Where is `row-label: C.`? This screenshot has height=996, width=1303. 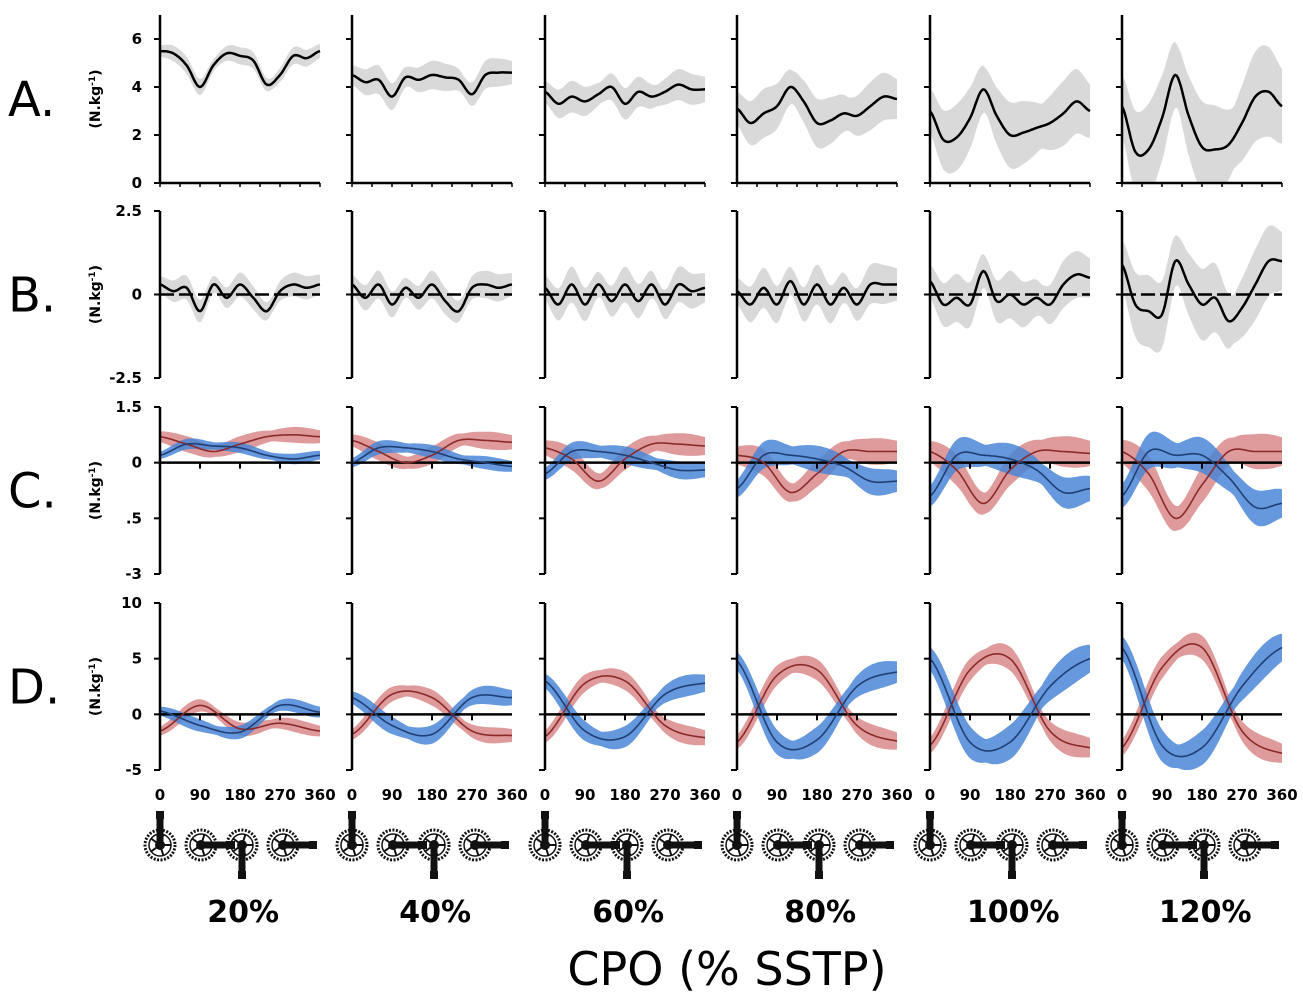 row-label: C. is located at coordinates (32, 492).